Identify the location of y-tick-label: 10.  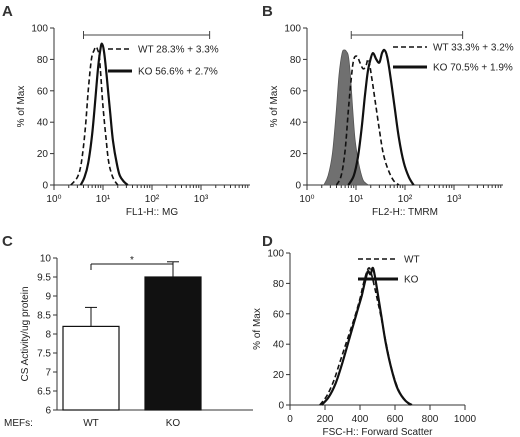
(46, 259).